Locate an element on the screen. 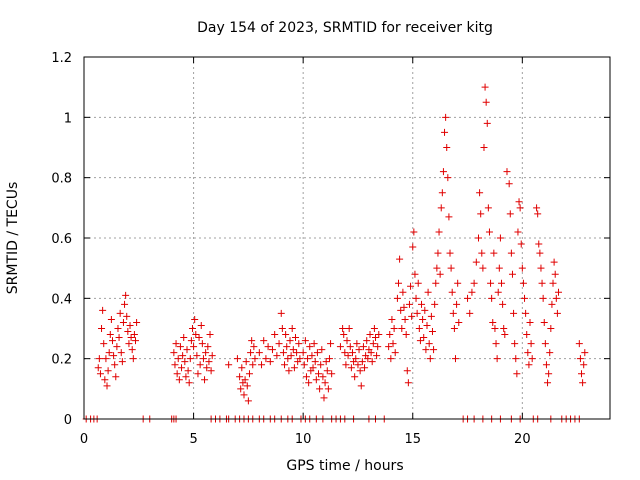 The height and width of the screenshot is (480, 640). x-axis-label: GPS time / hours is located at coordinates (344, 466).